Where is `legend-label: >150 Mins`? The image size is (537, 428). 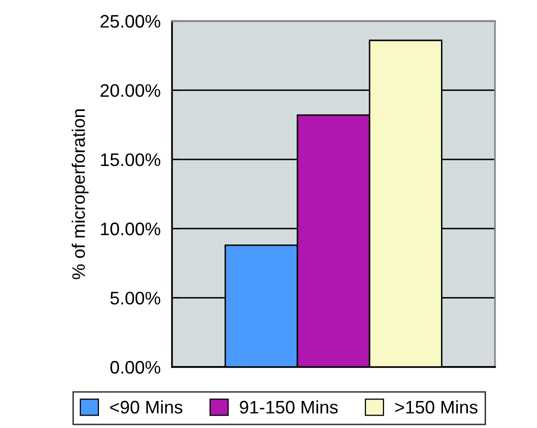
legend-label: >150 Mins is located at coordinates (436, 407).